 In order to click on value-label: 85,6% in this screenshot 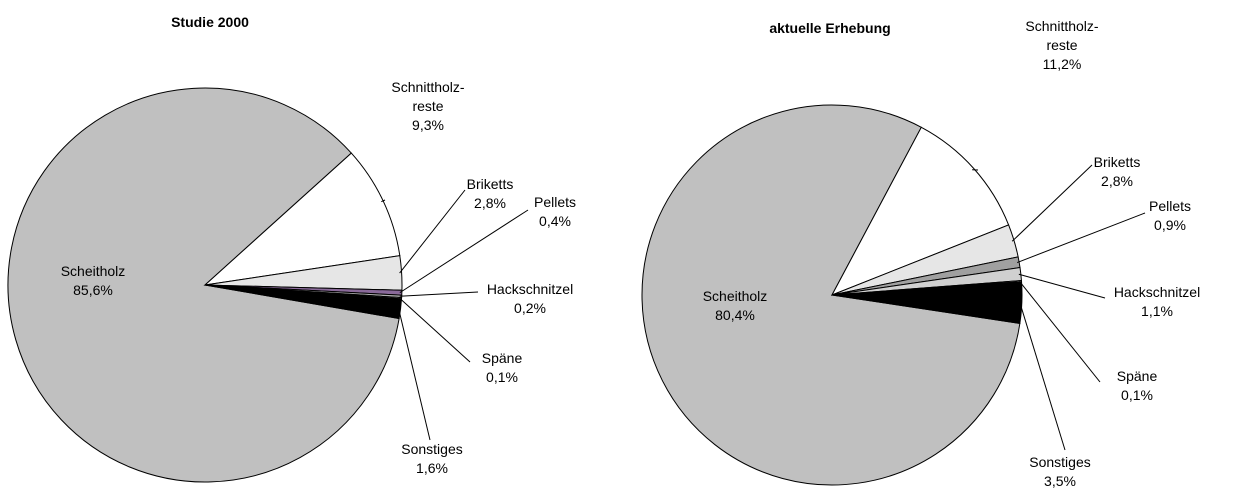, I will do `click(93, 290)`.